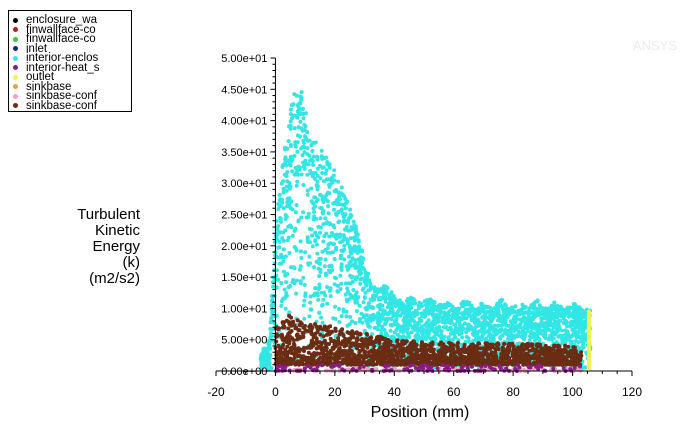  Describe the element at coordinates (244, 309) in the screenshot. I see `y-tick-label: 1.00e+01` at that location.